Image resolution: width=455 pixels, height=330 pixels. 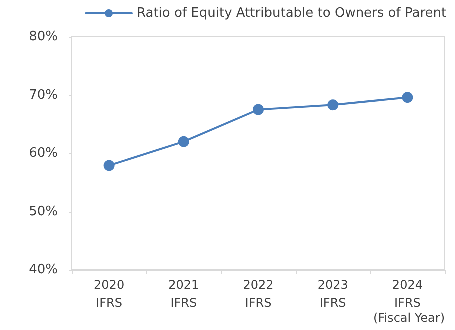 I want to click on y-tick-label: 50%, so click(x=43, y=212).